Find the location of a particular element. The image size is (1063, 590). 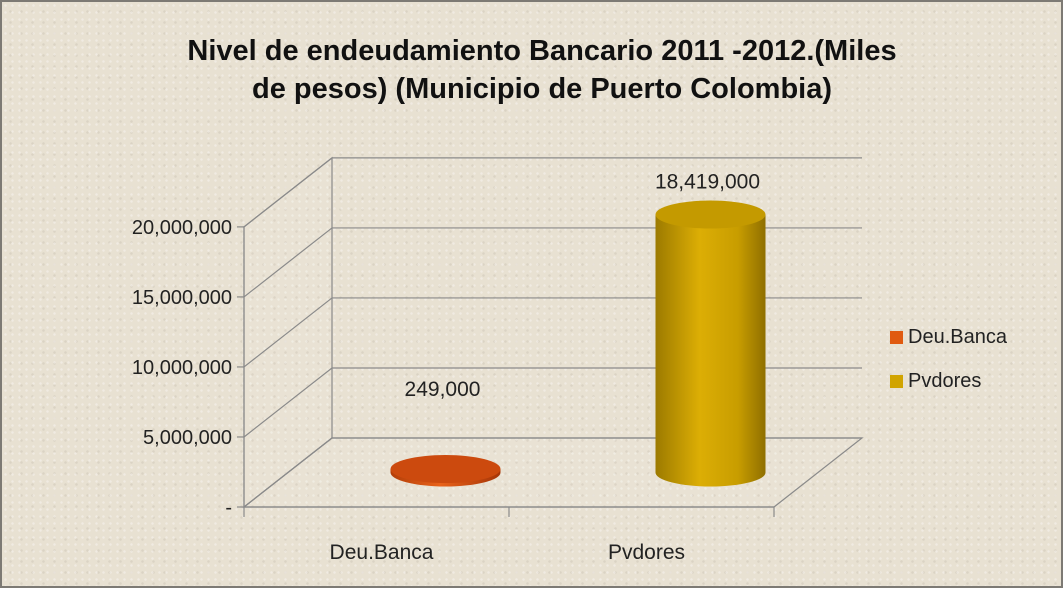

legend: Deu.Banca Pvdores is located at coordinates (948, 359).